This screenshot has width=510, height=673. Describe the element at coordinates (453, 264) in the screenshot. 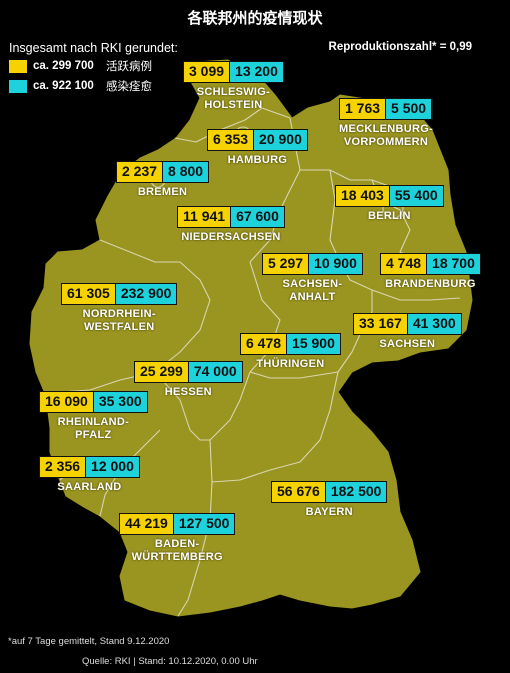

I see `recovered-value: 18 700` at that location.